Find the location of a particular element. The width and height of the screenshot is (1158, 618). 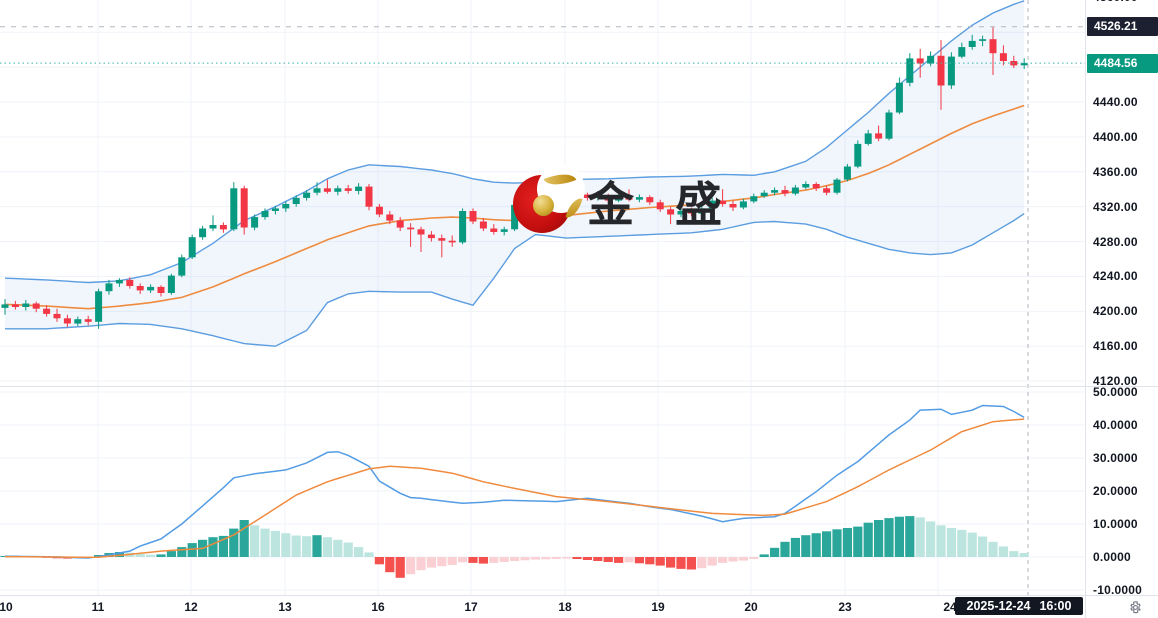

time-axis-label: 10 is located at coordinates (6, 607).